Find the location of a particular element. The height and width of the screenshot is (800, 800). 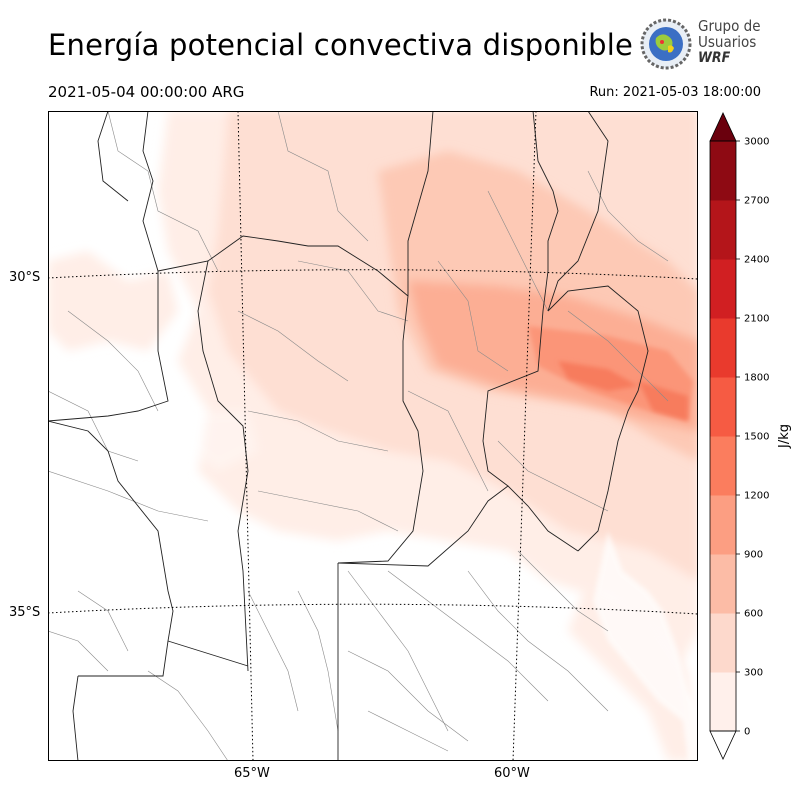

chart-title: Energía potencial convectiva disponible is located at coordinates (341, 45).